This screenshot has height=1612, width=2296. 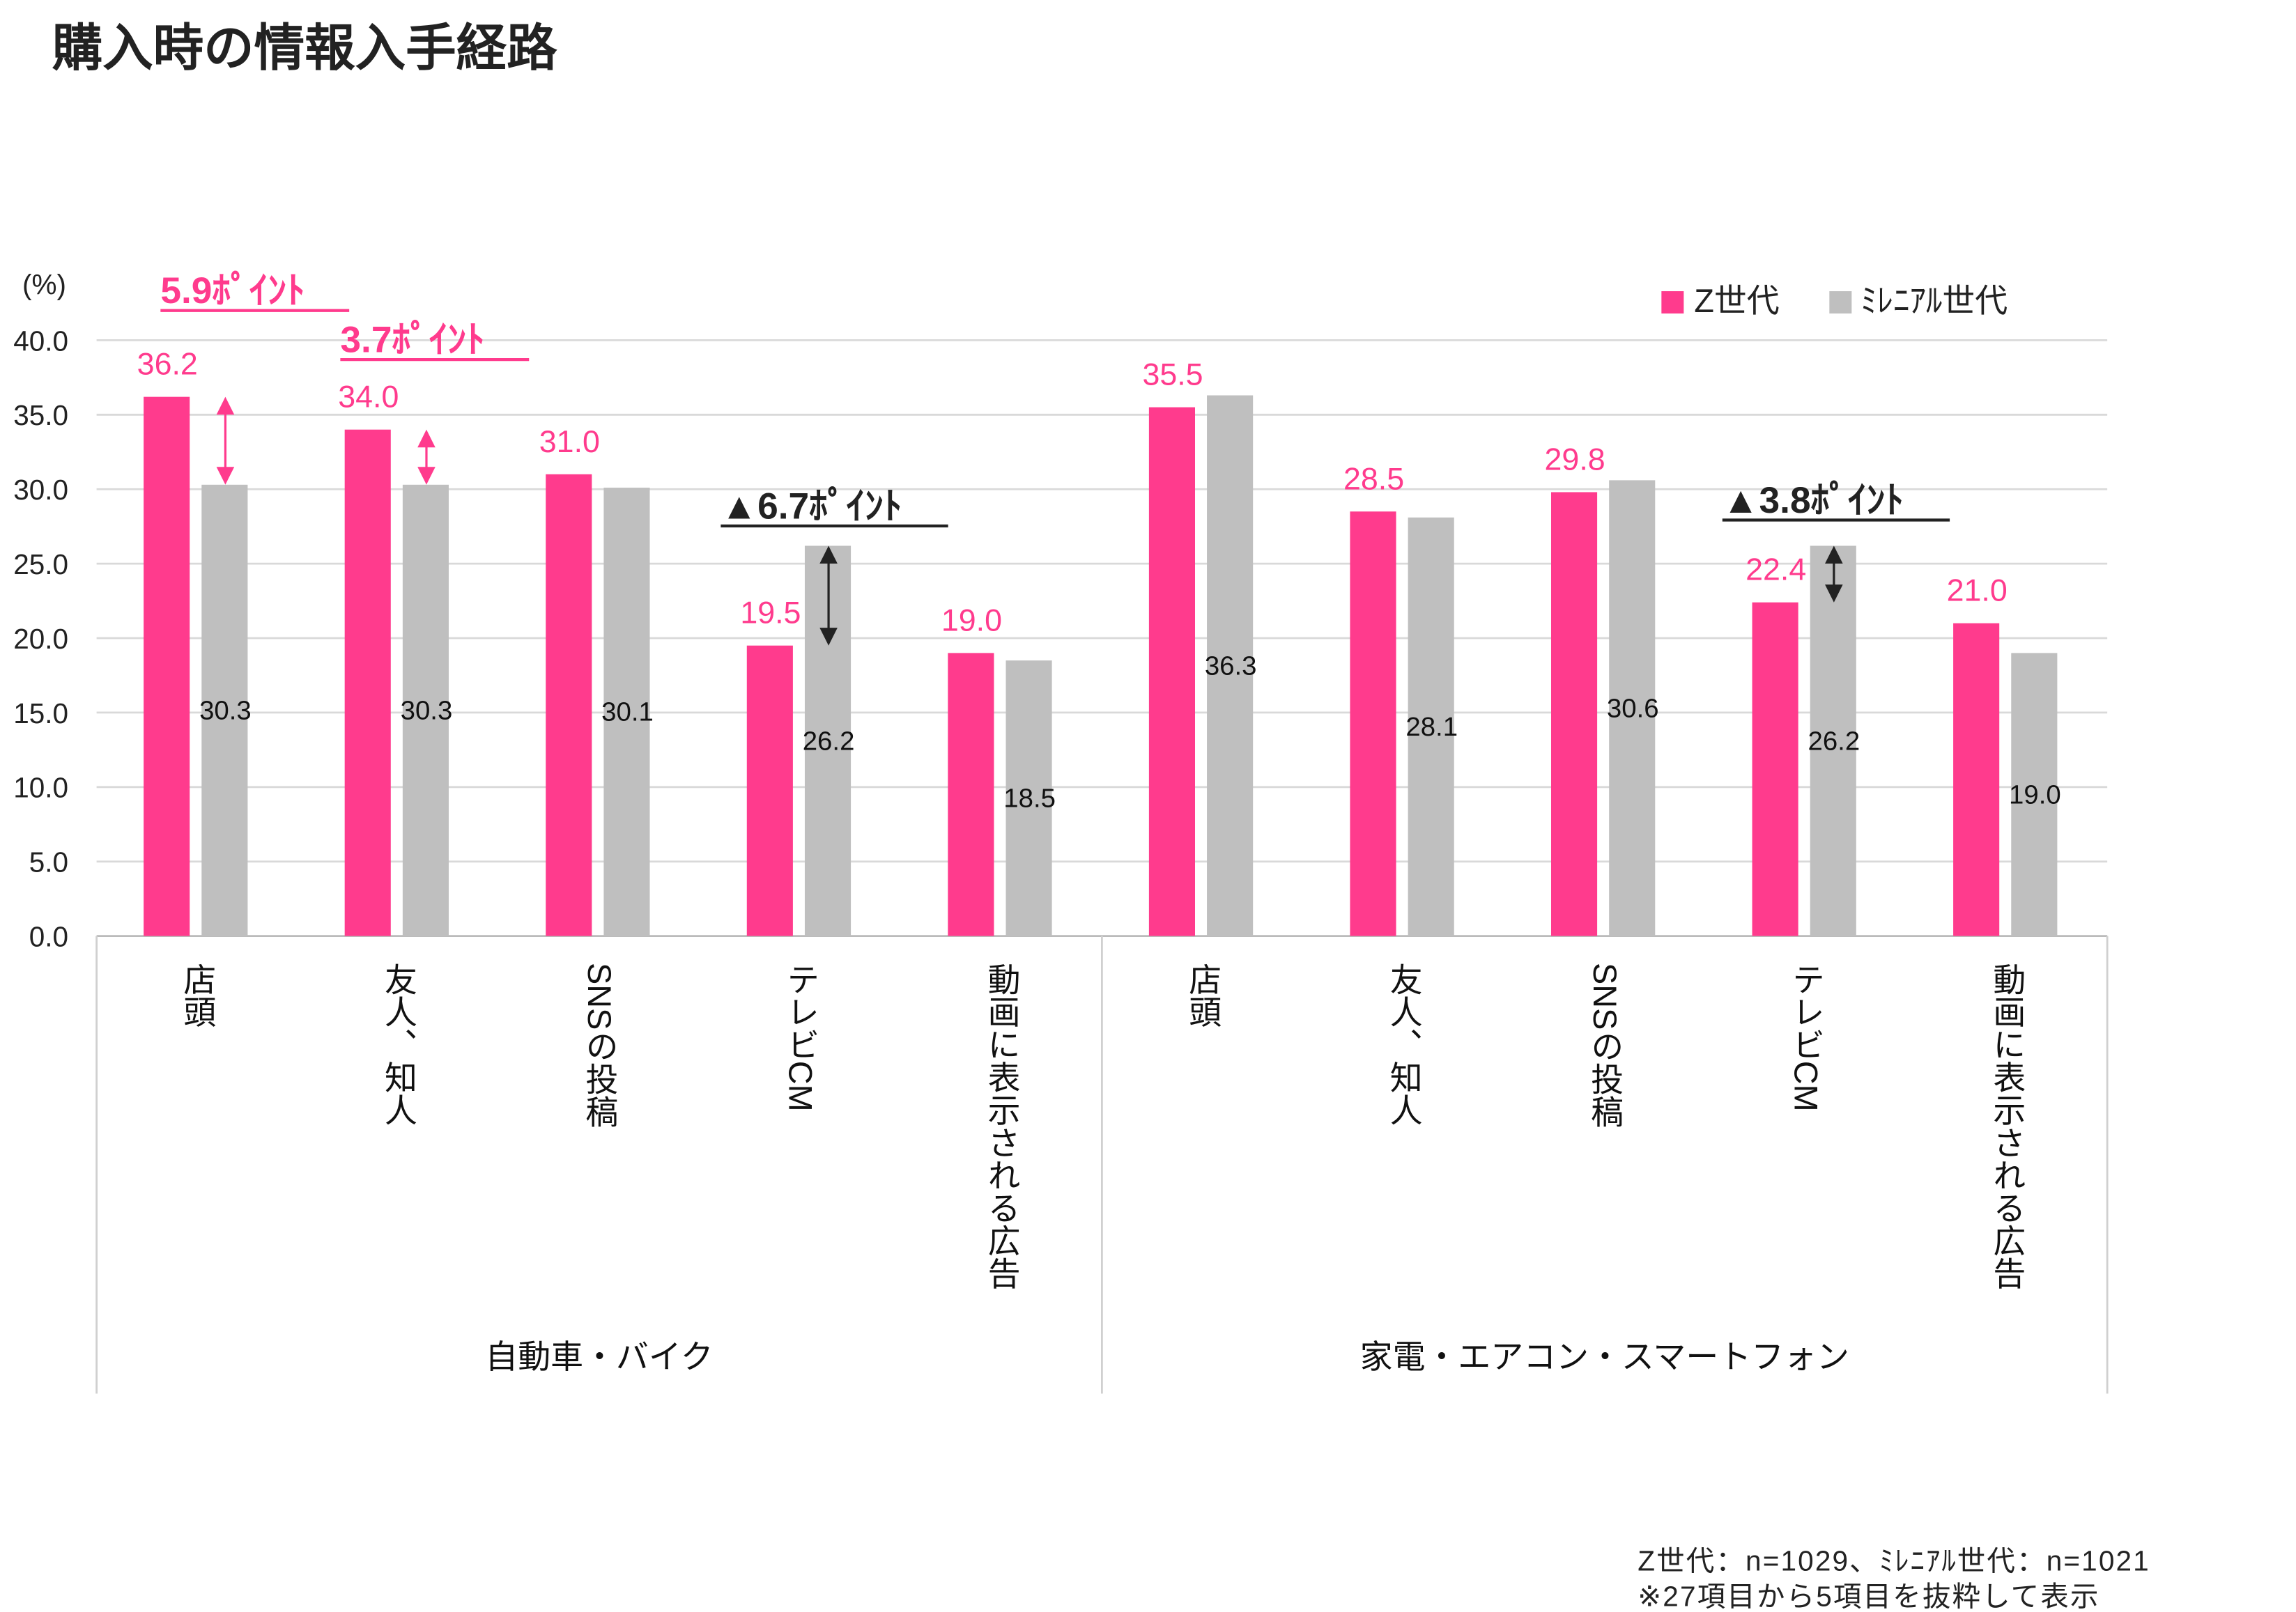 What do you see at coordinates (40, 341) in the screenshot?
I see `y-tick-label: 40.0` at bounding box center [40, 341].